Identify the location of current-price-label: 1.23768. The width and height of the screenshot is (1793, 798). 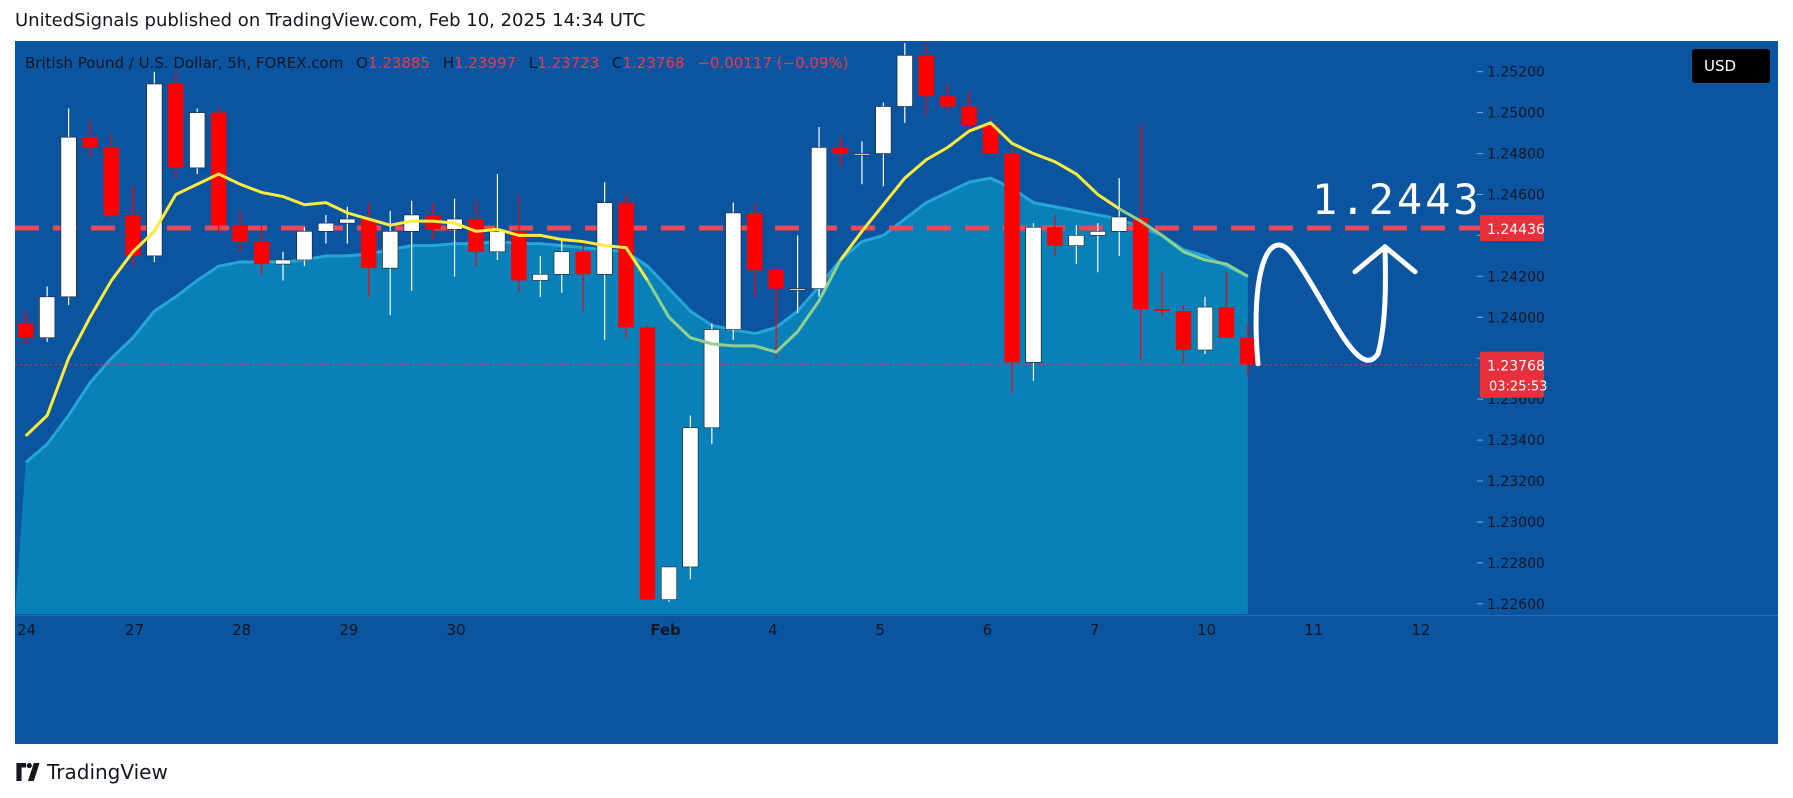
(1516, 367).